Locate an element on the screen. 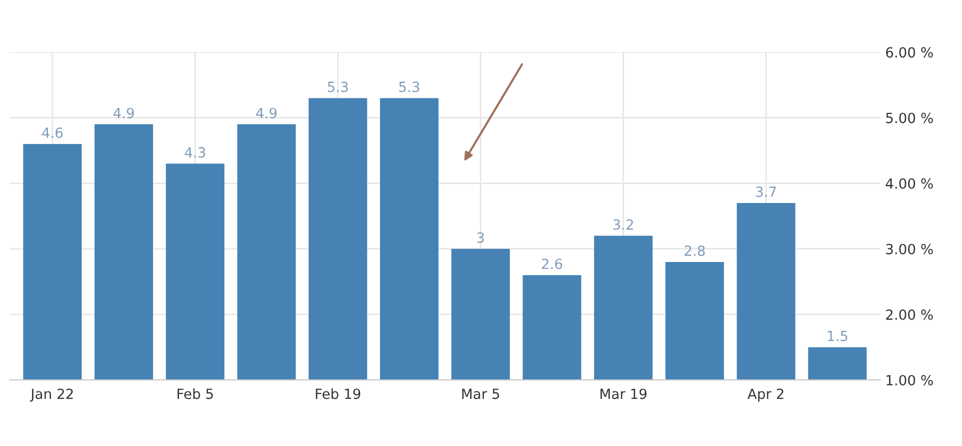 The width and height of the screenshot is (962, 446). data-label: 4.6 is located at coordinates (52, 132).